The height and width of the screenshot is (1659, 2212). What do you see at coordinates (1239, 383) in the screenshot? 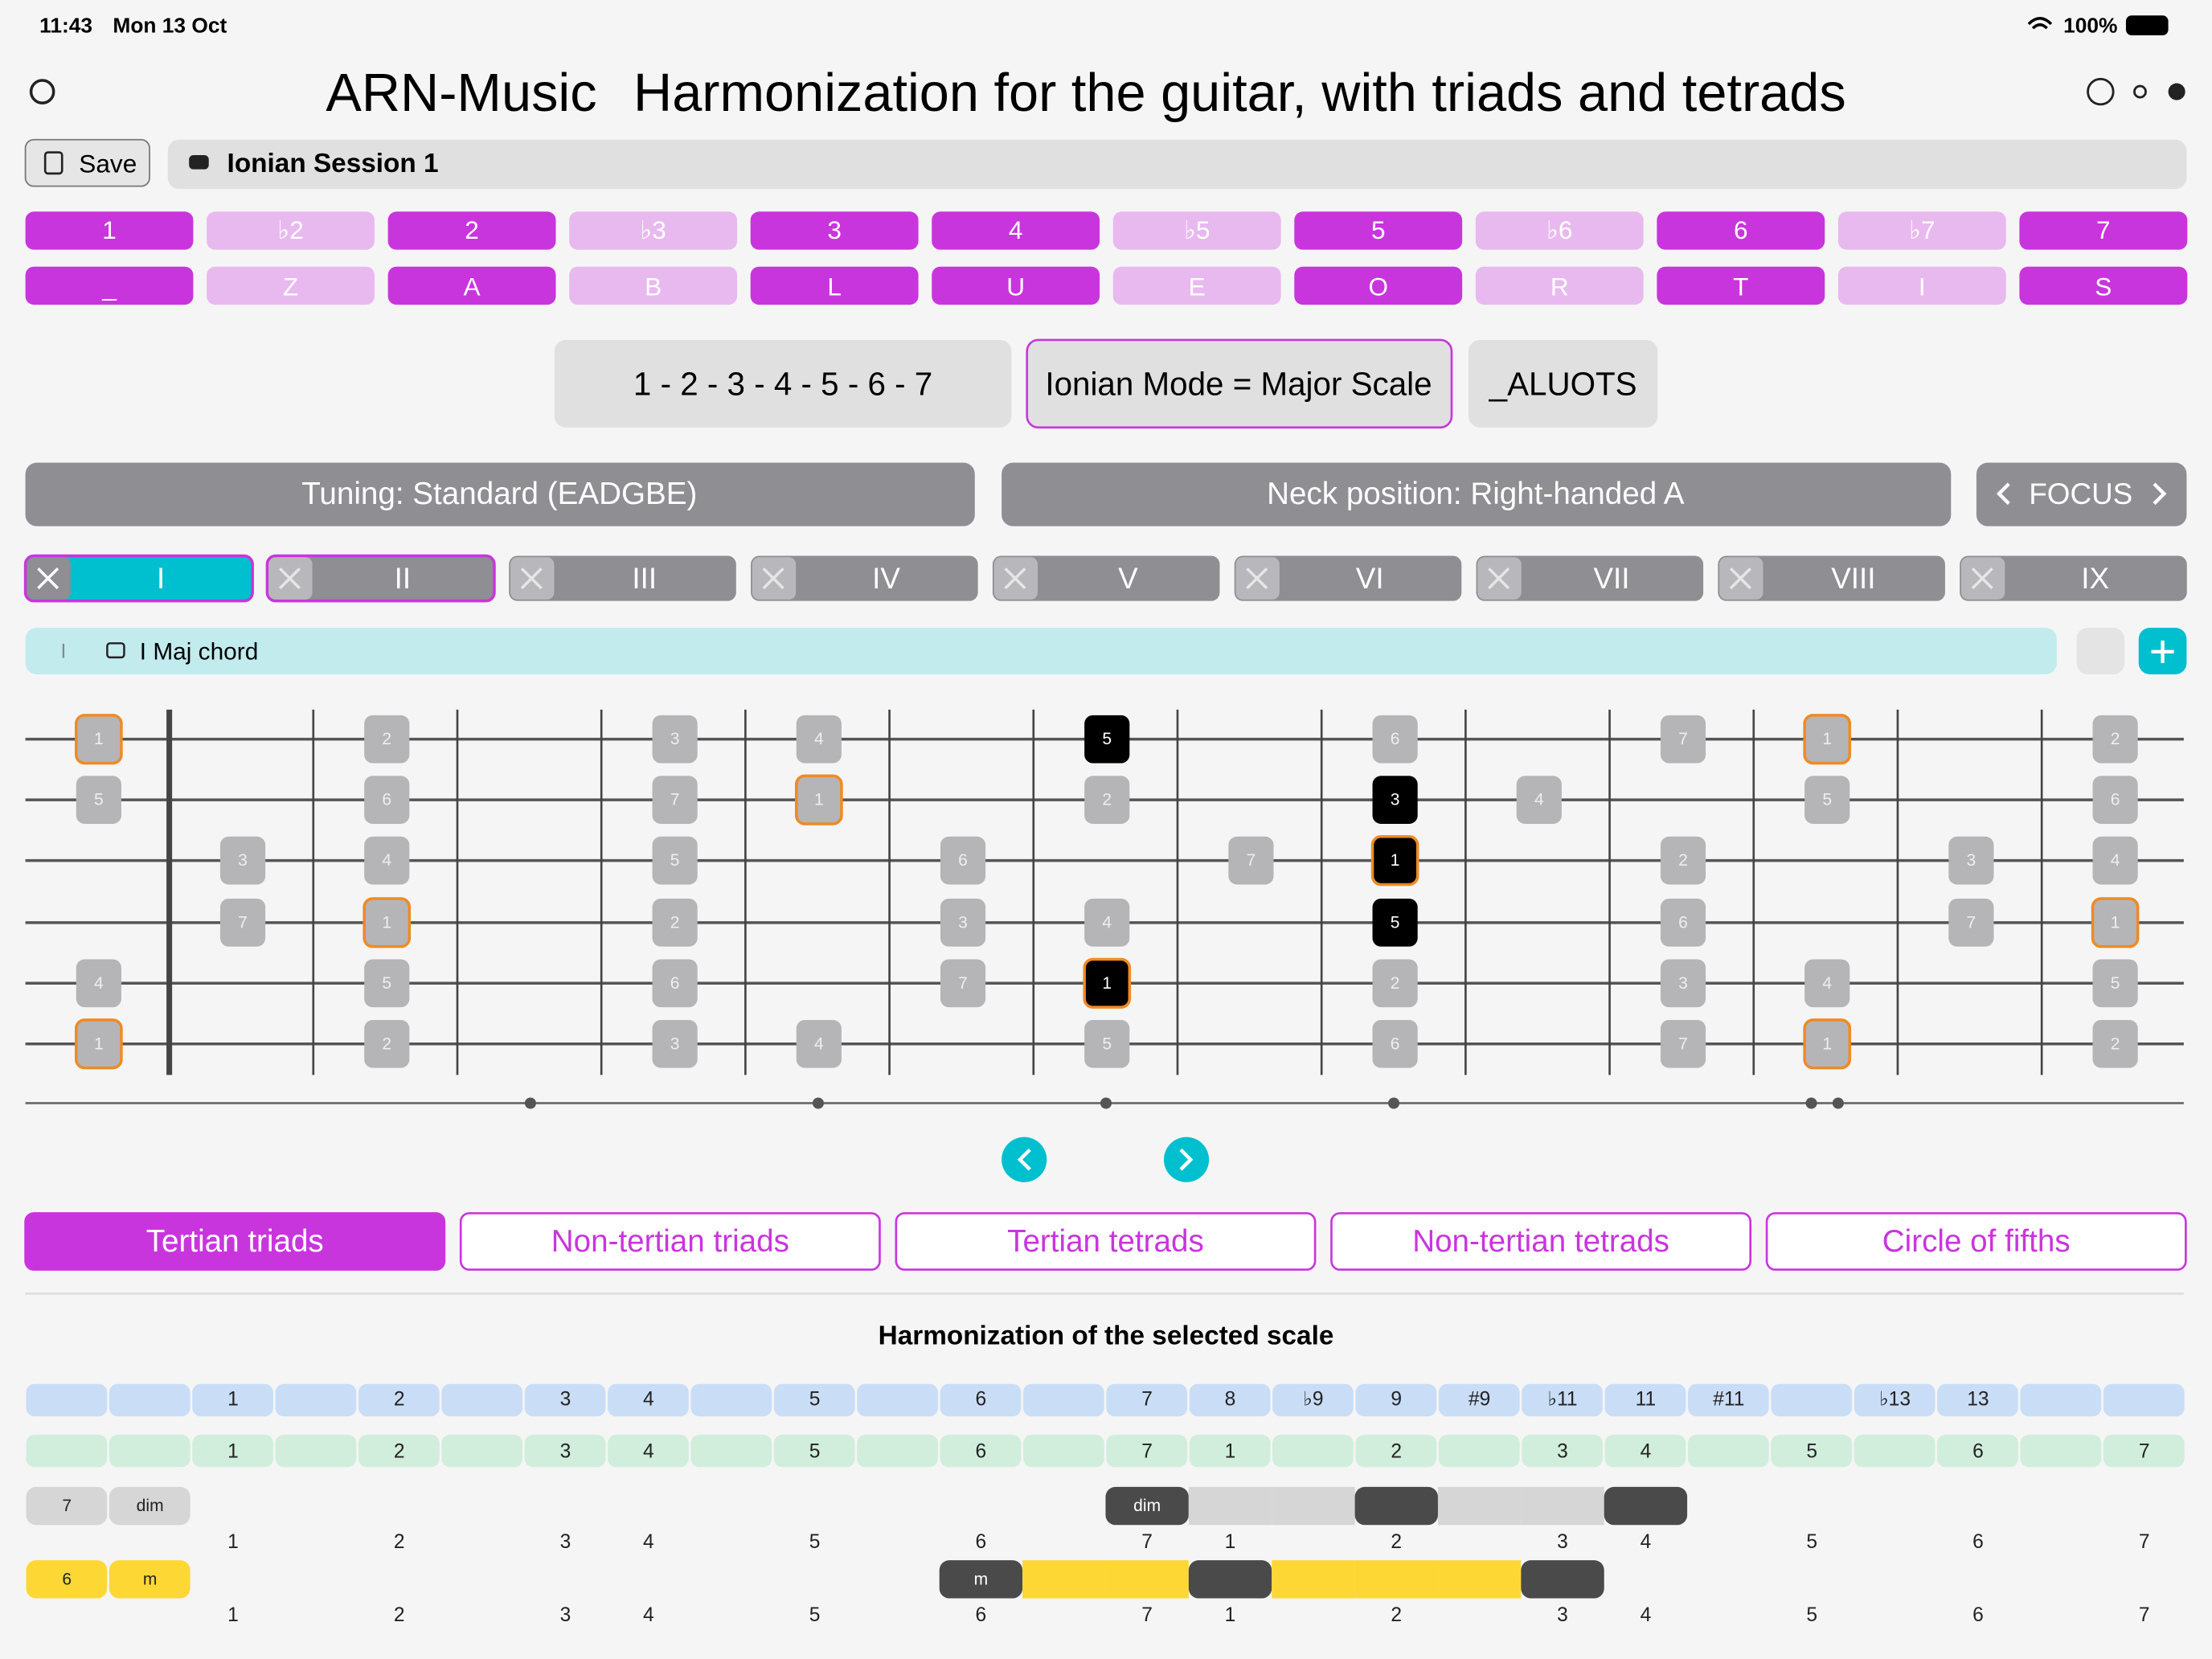
I see `mode-box` at bounding box center [1239, 383].